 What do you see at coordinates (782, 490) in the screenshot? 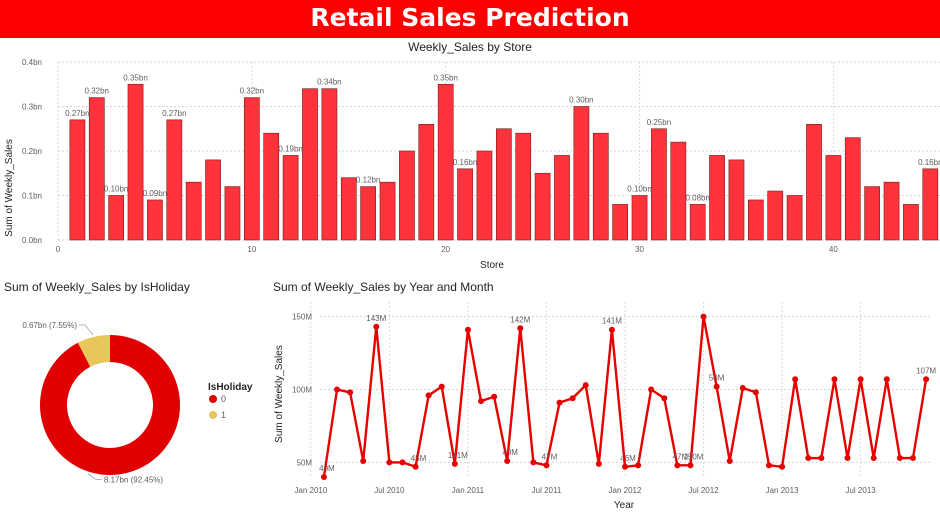
I see `line-x-tick-label: Jan 2013` at bounding box center [782, 490].